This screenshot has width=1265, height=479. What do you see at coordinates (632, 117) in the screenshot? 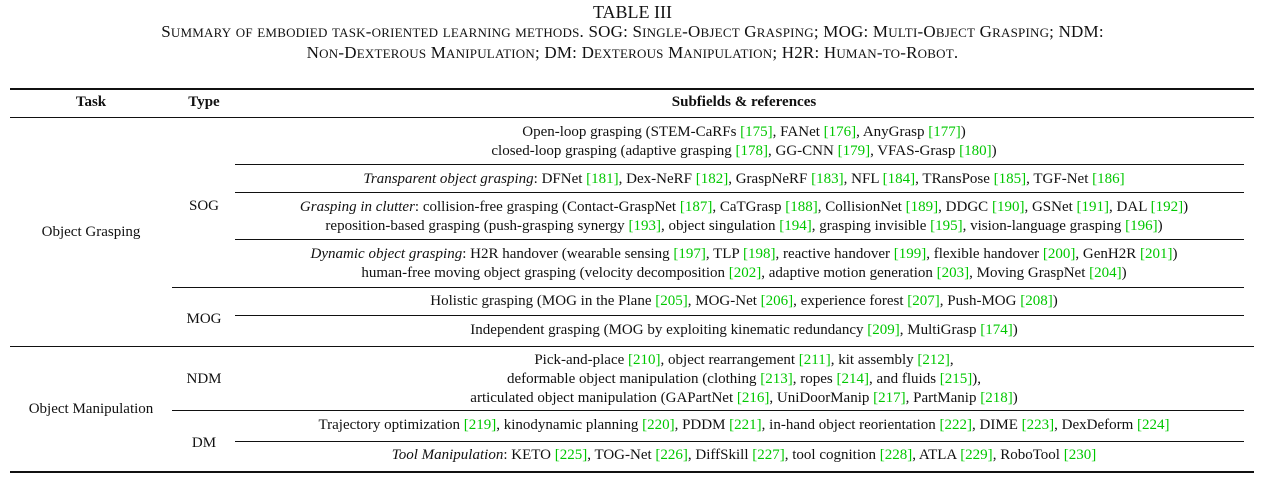
I see `header-rule` at bounding box center [632, 117].